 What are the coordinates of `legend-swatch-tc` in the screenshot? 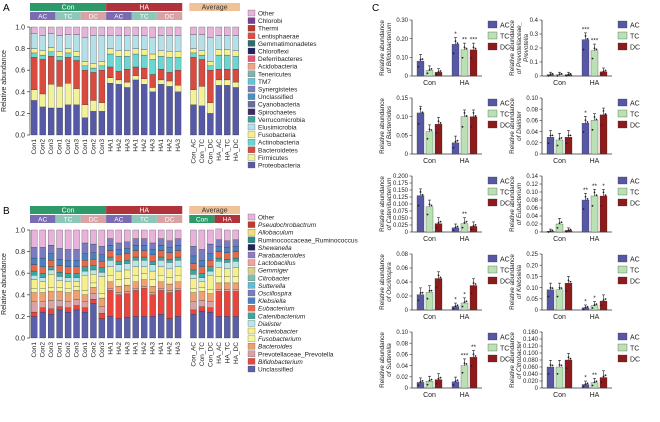 It's located at (622, 191).